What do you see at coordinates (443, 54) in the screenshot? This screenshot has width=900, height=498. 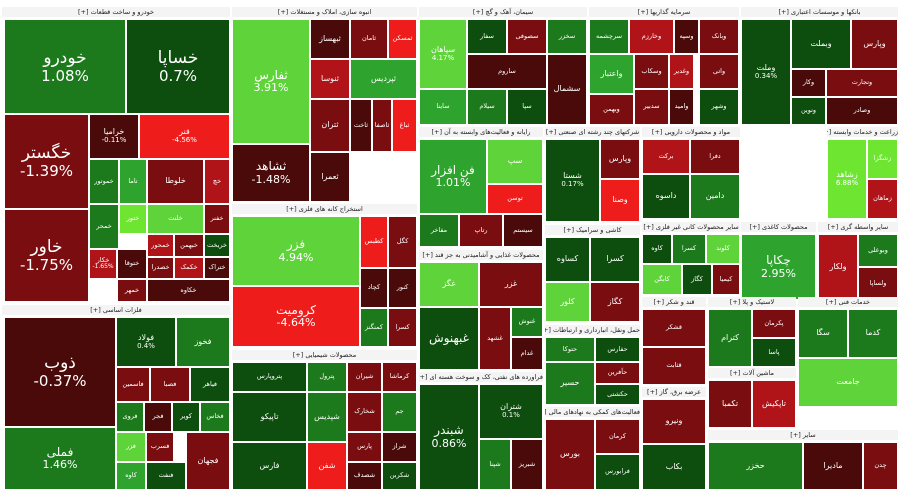 I see `stock-tile: سپاهان 4.17%` at bounding box center [443, 54].